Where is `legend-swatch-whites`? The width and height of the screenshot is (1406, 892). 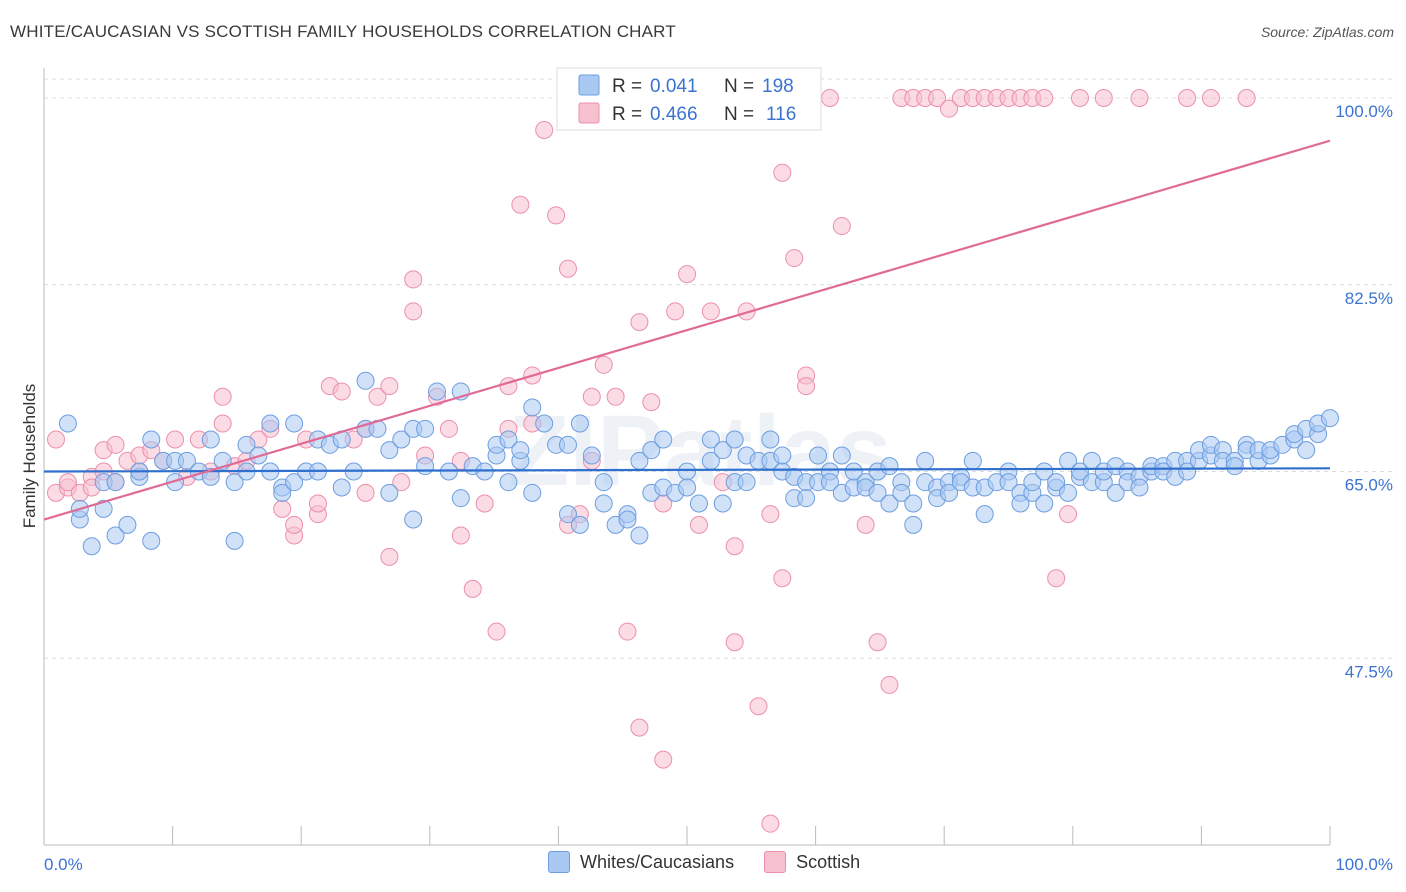 legend-swatch-whites is located at coordinates (559, 862).